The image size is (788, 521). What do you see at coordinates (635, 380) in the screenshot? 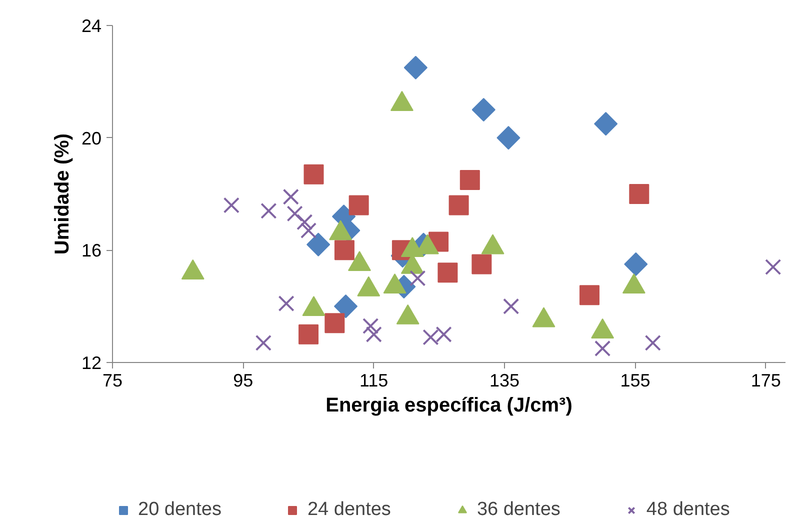
I see `x-tick-label: 155` at bounding box center [635, 380].